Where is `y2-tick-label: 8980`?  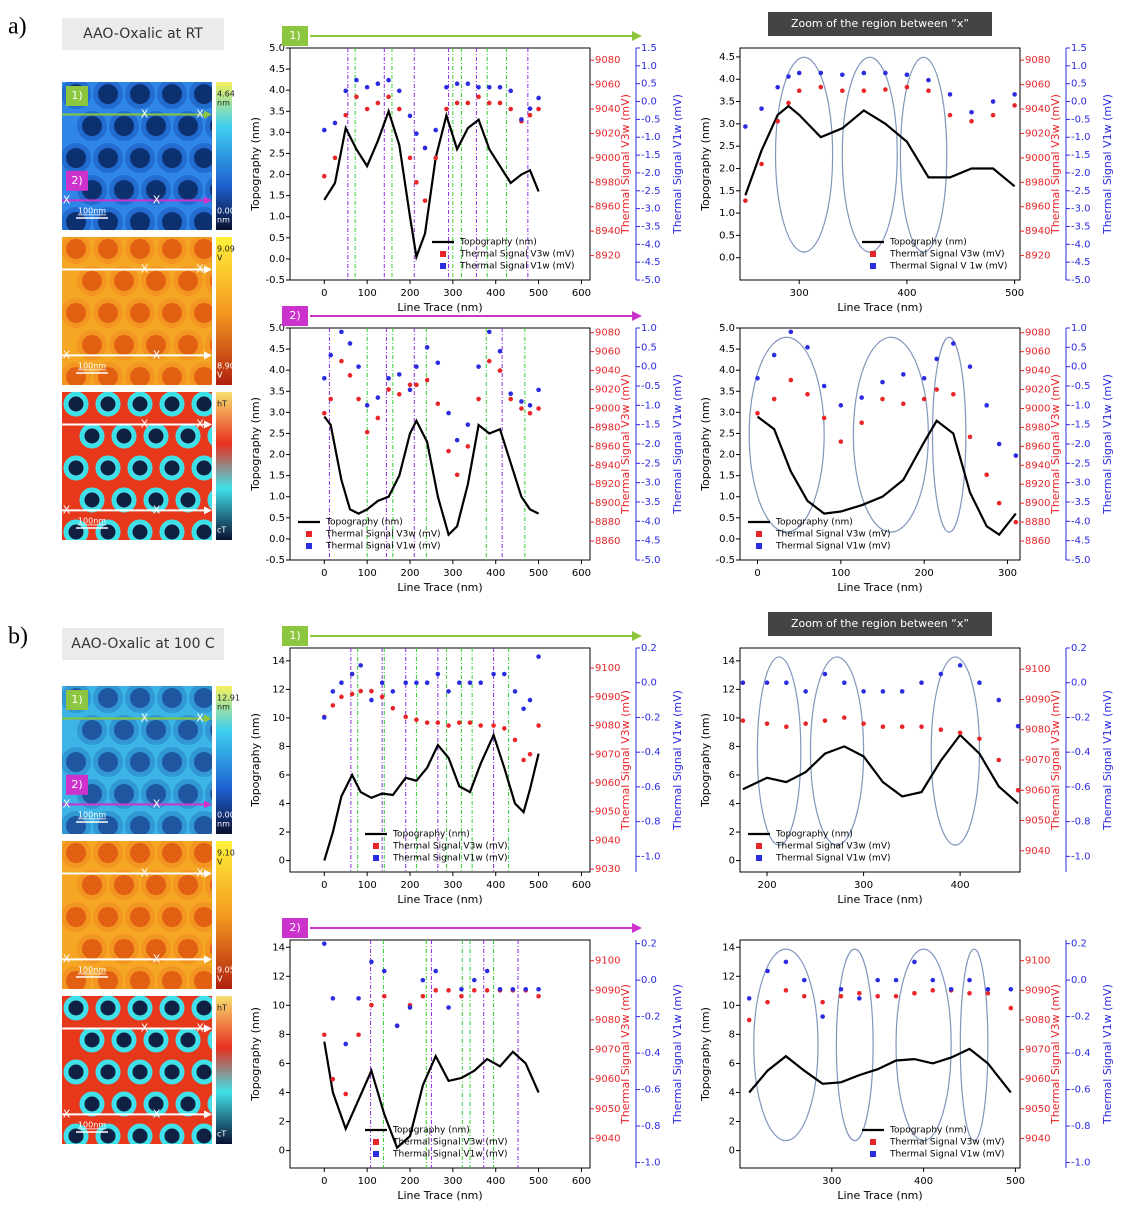
y2-tick-label: 8980 is located at coordinates (1037, 427).